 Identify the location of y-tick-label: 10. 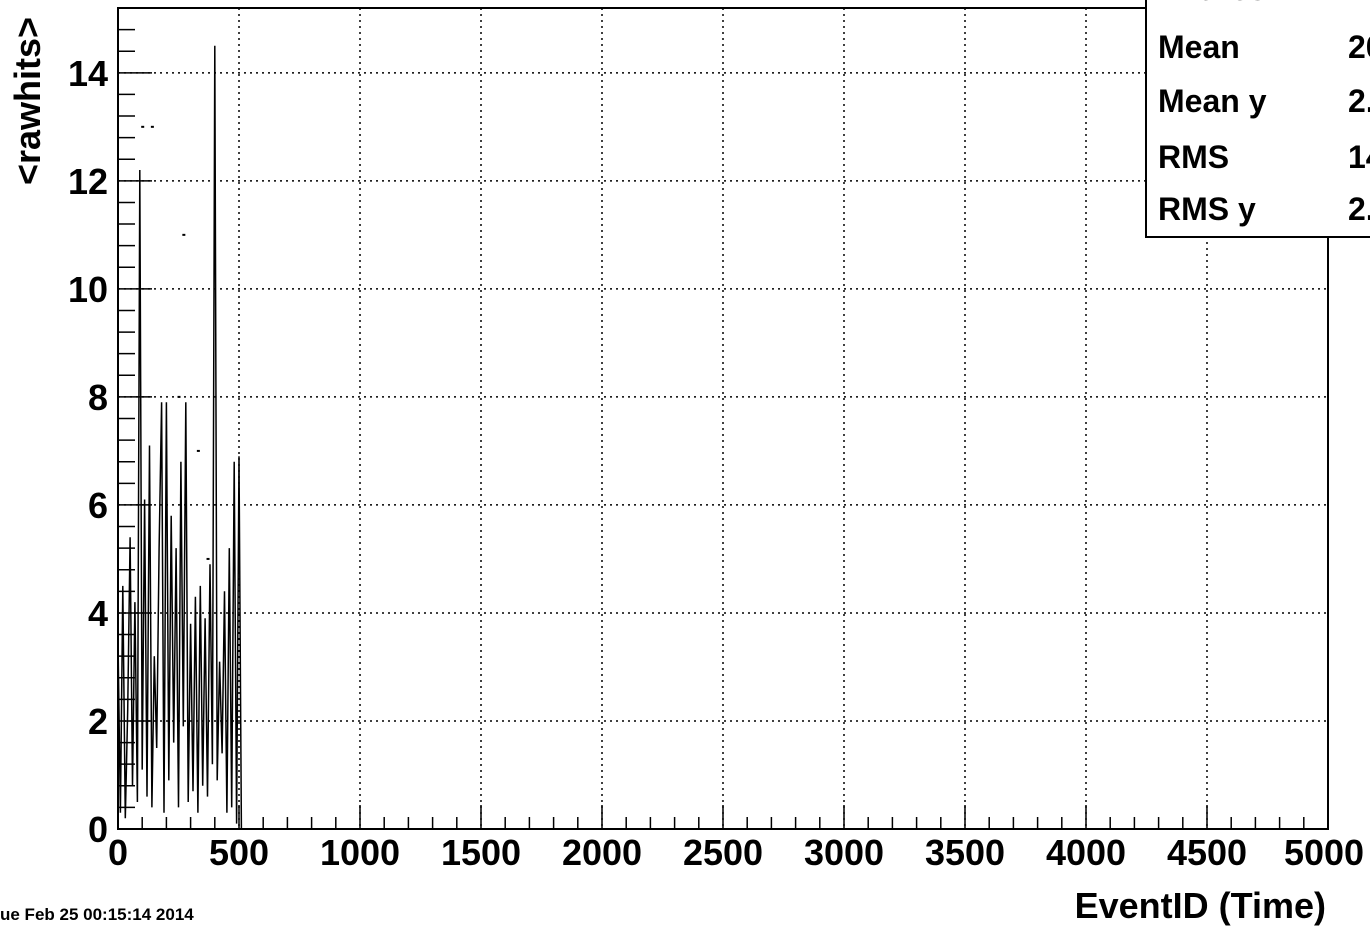
(88, 289).